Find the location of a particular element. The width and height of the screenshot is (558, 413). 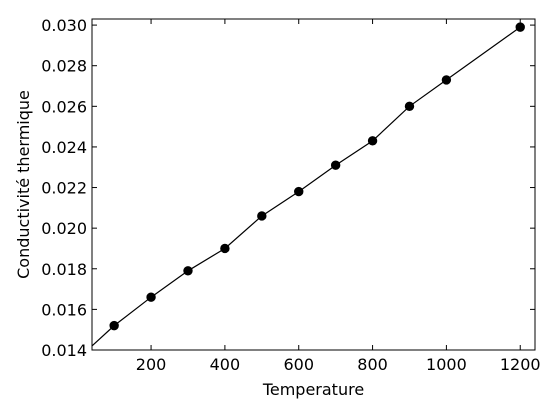

y-axis-title: Conductivité thermique is located at coordinates (23, 184).